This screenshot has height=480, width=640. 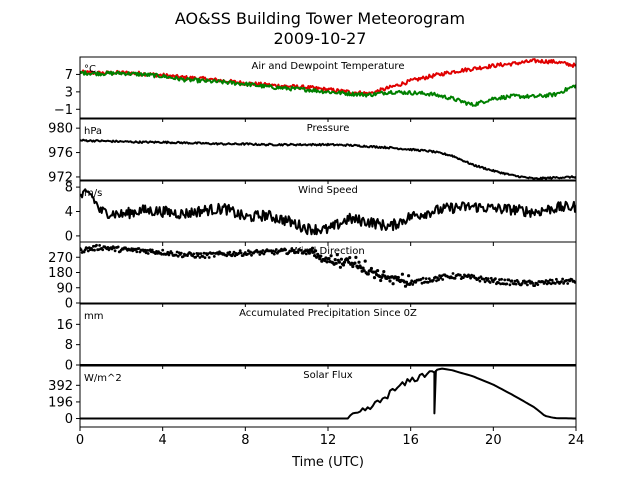 What do you see at coordinates (80, 440) in the screenshot?
I see `x-tick-label: 0` at bounding box center [80, 440].